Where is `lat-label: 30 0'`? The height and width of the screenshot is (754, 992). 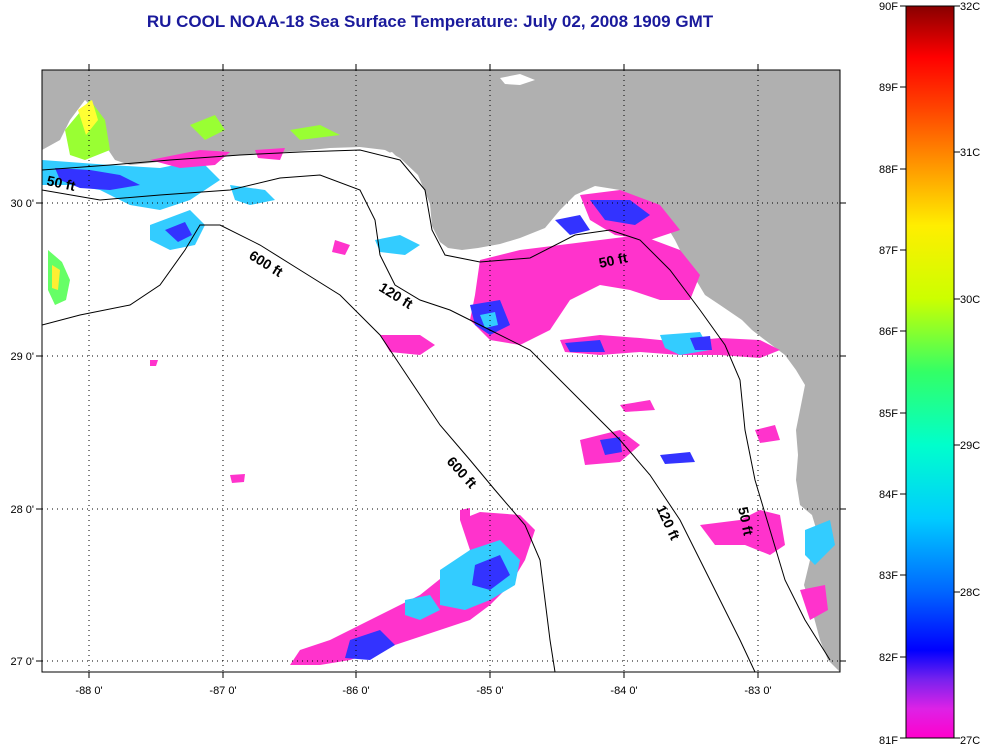
lat-label: 30 0' is located at coordinates (22, 204).